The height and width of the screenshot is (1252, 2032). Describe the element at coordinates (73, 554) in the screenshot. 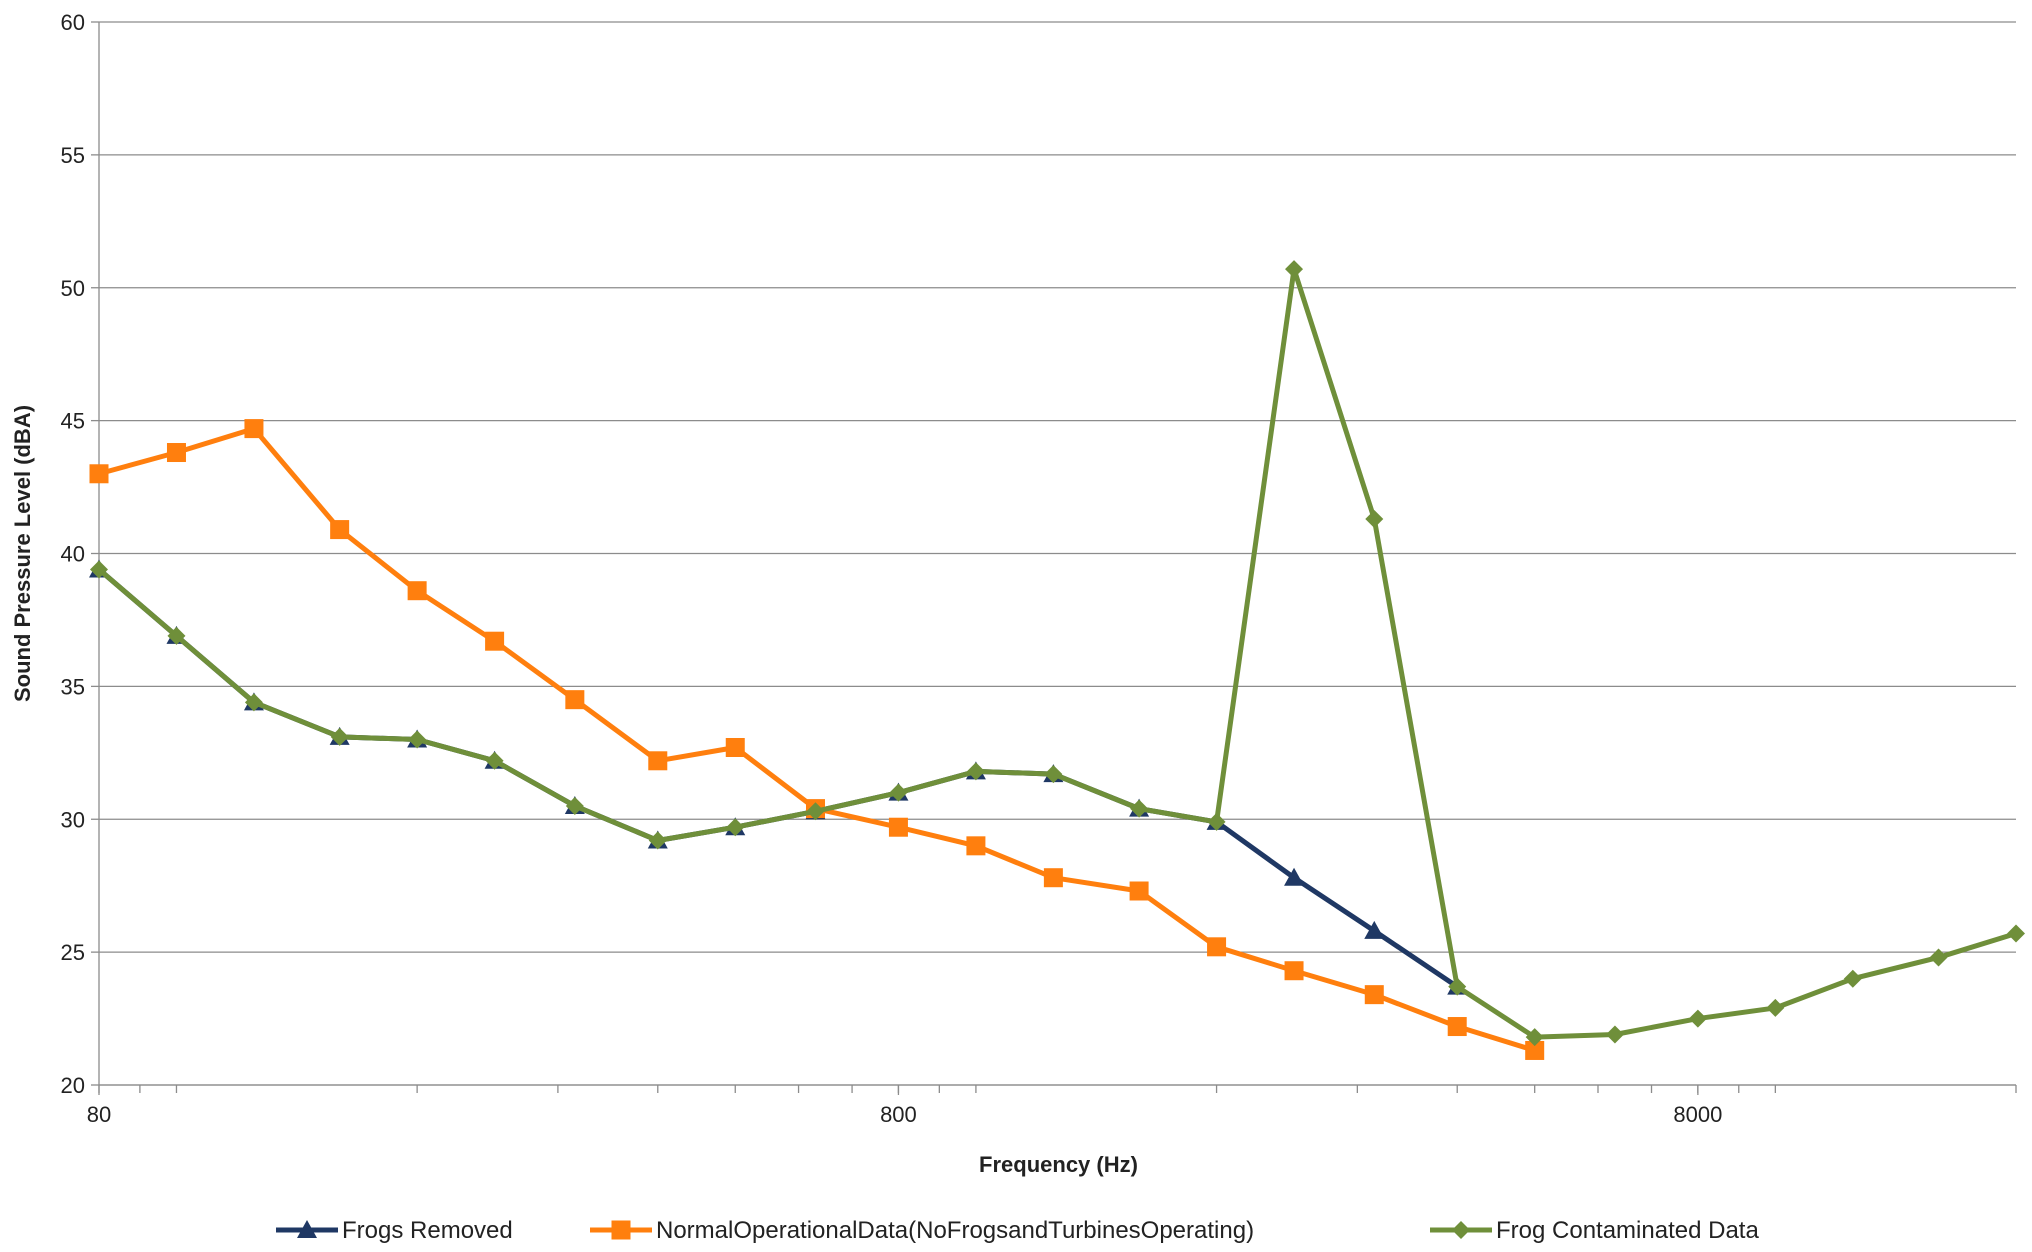

I see `y-tick-label: 40` at that location.